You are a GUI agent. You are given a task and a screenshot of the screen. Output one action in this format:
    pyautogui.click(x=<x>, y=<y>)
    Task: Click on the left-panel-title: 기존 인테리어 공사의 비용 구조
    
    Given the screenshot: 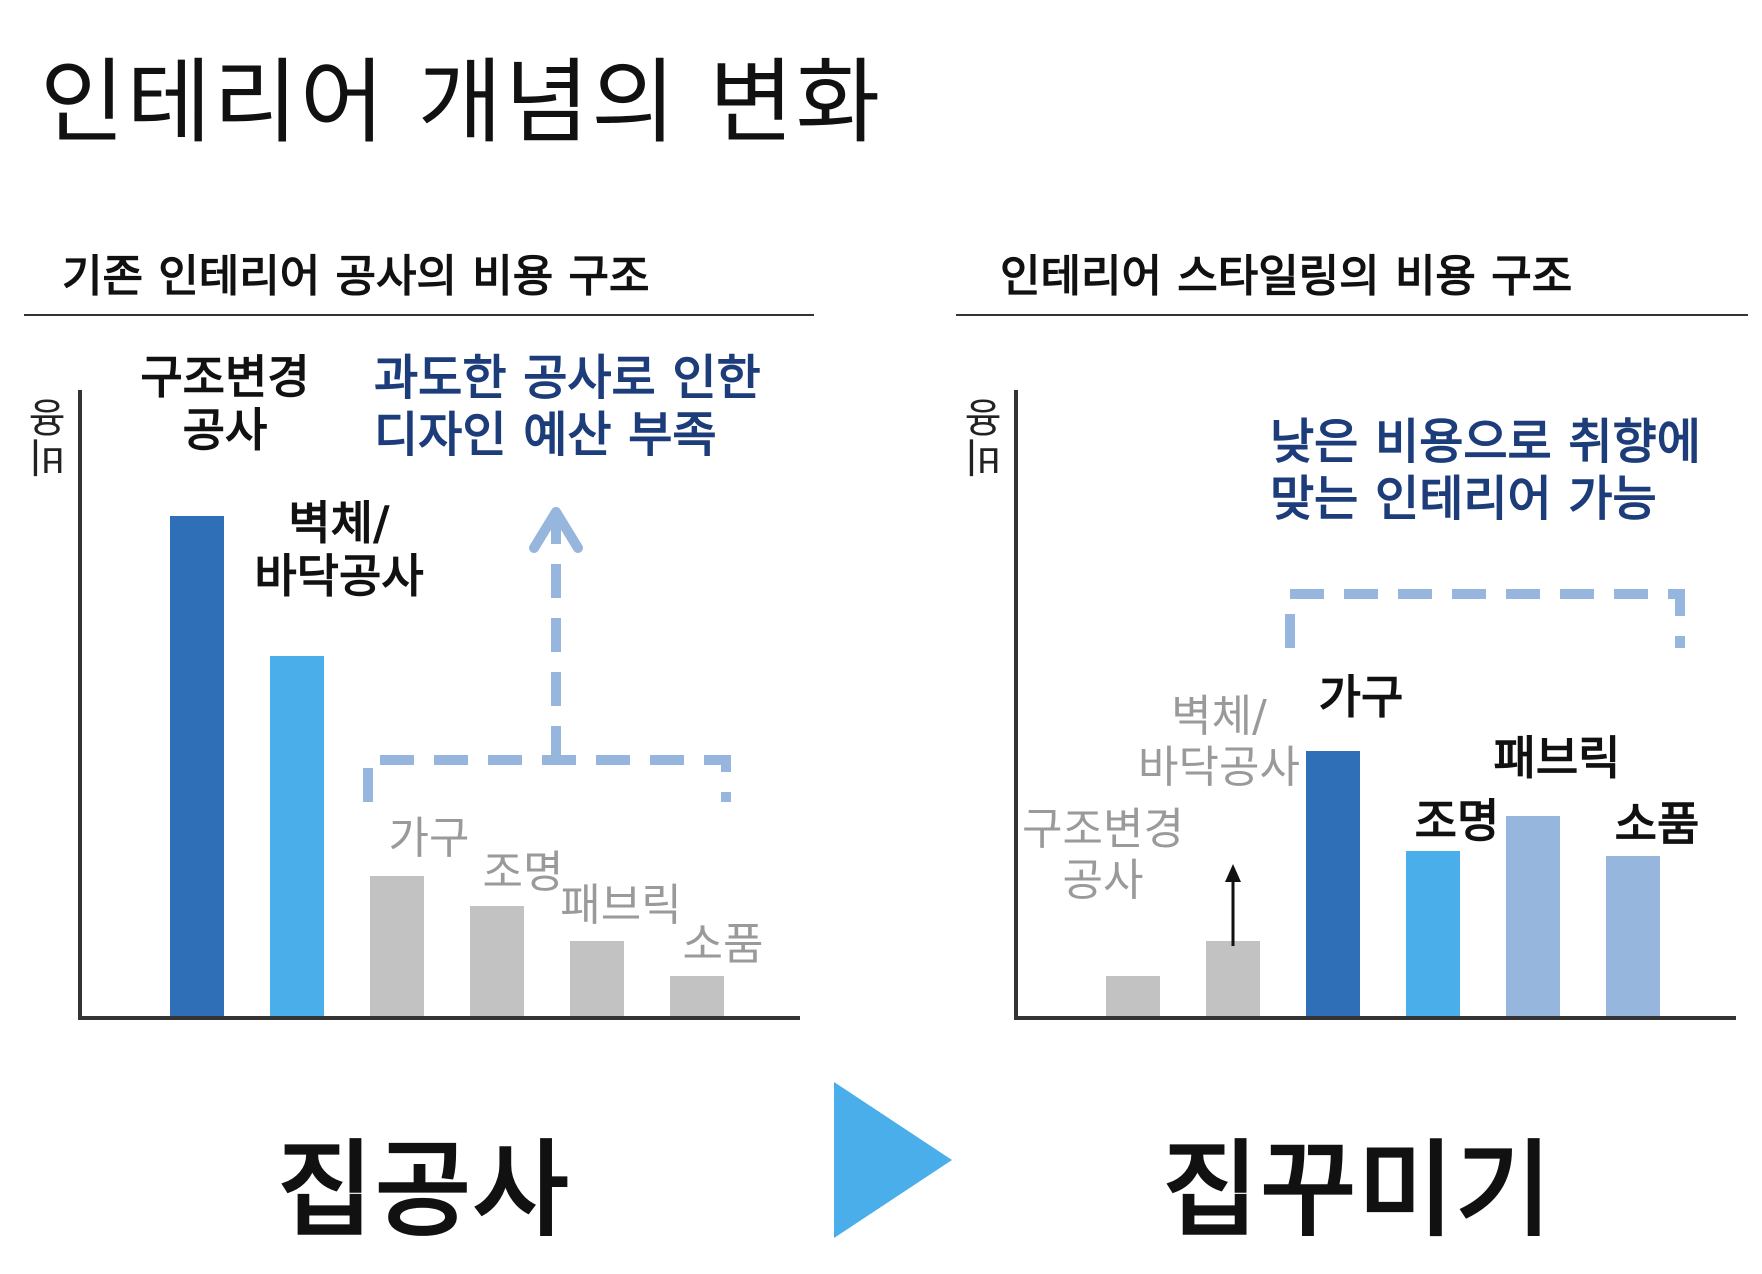 What is the action you would take?
    pyautogui.click(x=356, y=276)
    